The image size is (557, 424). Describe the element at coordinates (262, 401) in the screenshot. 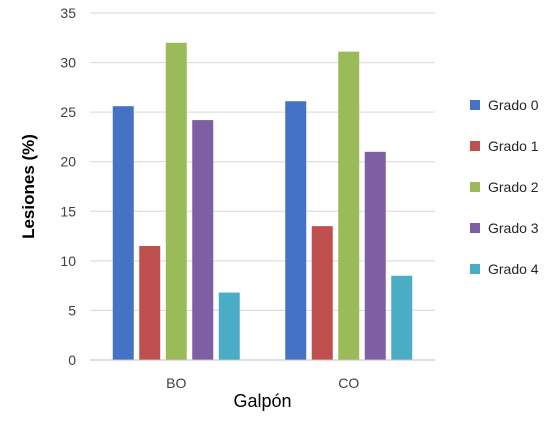

I see `x-axis-title: Galpón` at that location.